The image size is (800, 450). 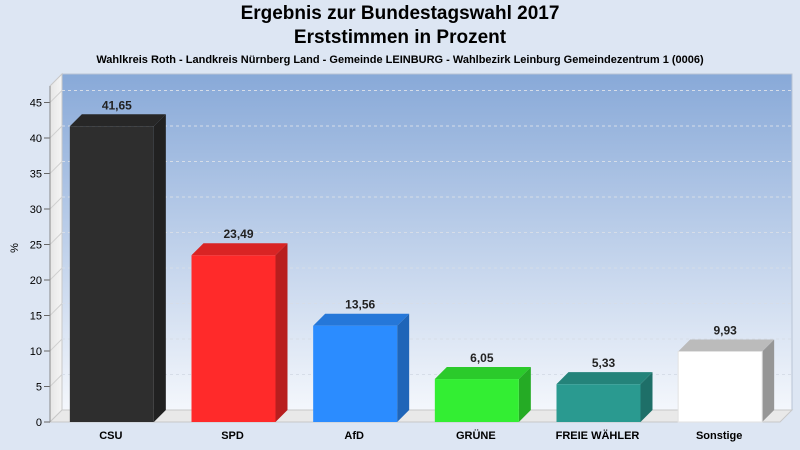 What do you see at coordinates (36, 104) in the screenshot?
I see `y-tick-label: 45` at bounding box center [36, 104].